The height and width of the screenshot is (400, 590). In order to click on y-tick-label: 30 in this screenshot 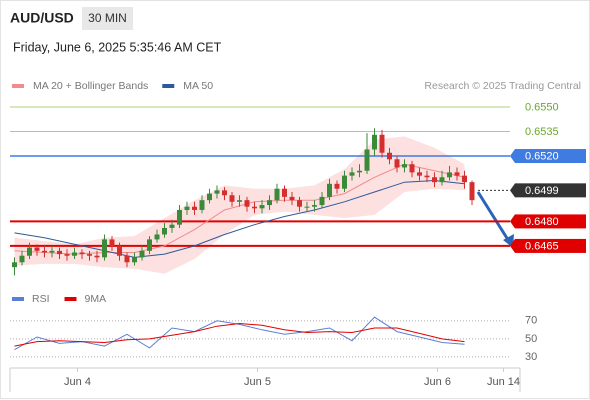, I will do `click(531, 357)`.